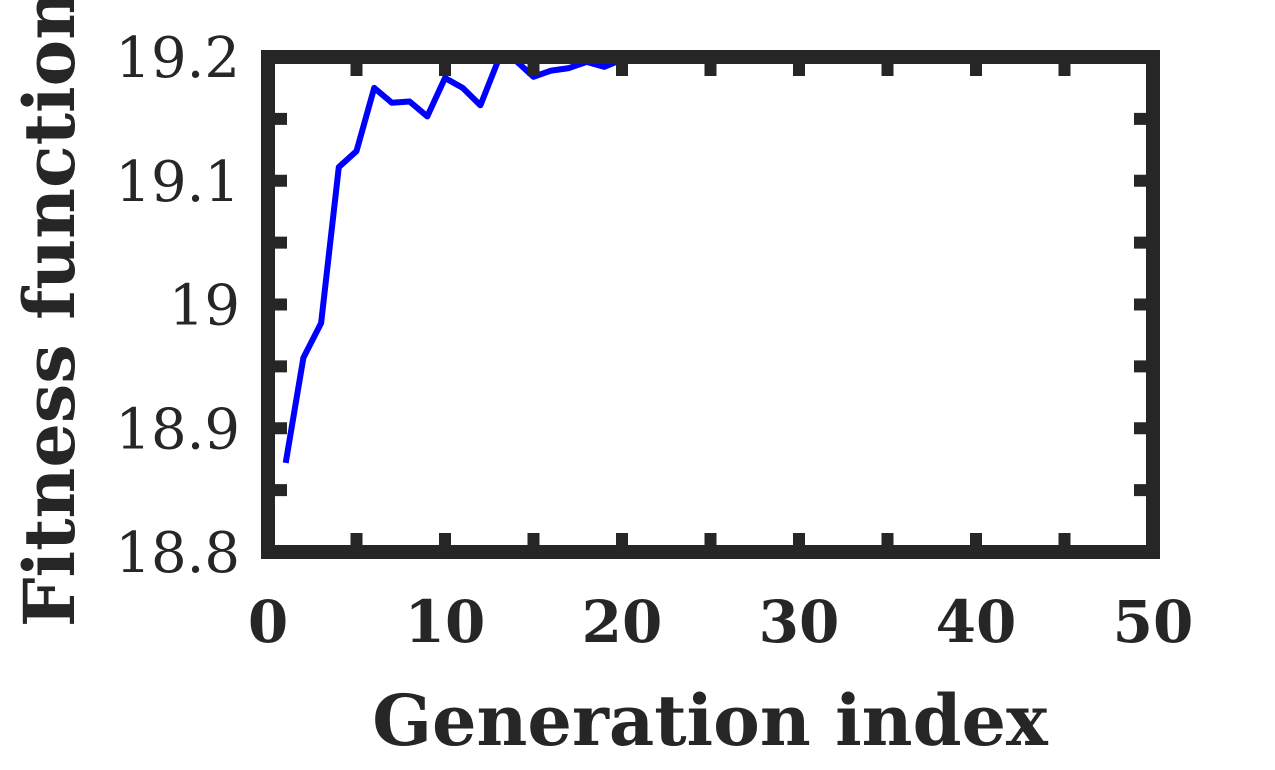 Image resolution: width=1275 pixels, height=770 pixels. I want to click on x-axis-label: Generation index, so click(710, 720).